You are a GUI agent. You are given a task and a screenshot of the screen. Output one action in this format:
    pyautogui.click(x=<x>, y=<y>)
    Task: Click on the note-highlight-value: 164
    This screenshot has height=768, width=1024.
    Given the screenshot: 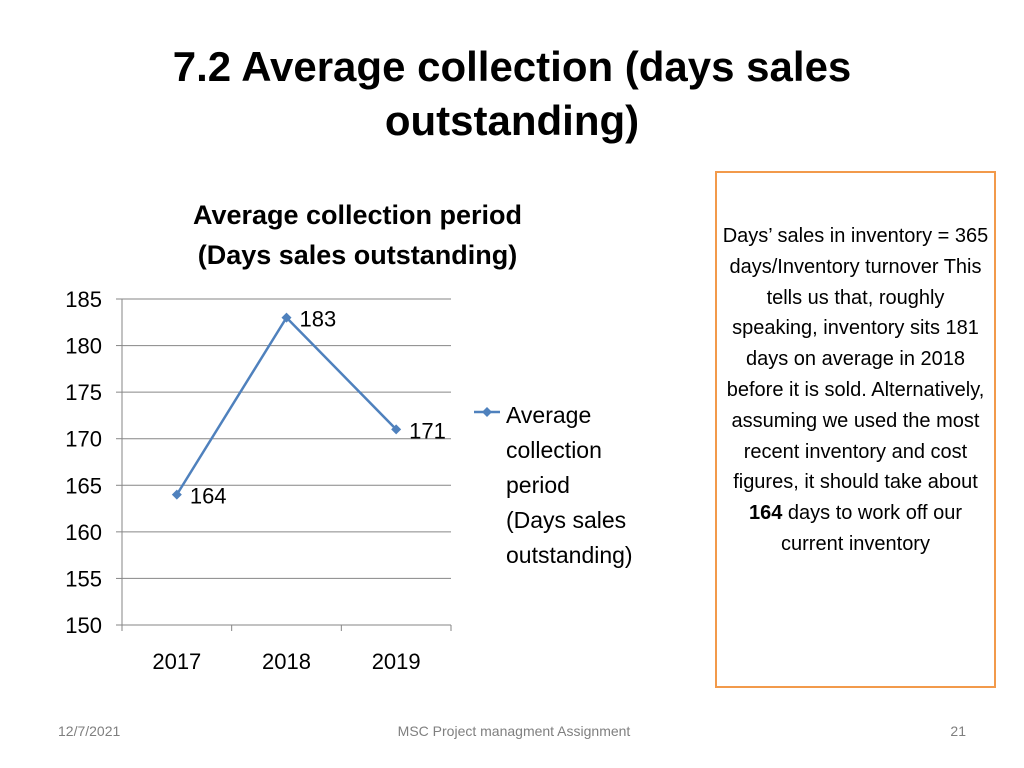 What is the action you would take?
    pyautogui.click(x=765, y=513)
    